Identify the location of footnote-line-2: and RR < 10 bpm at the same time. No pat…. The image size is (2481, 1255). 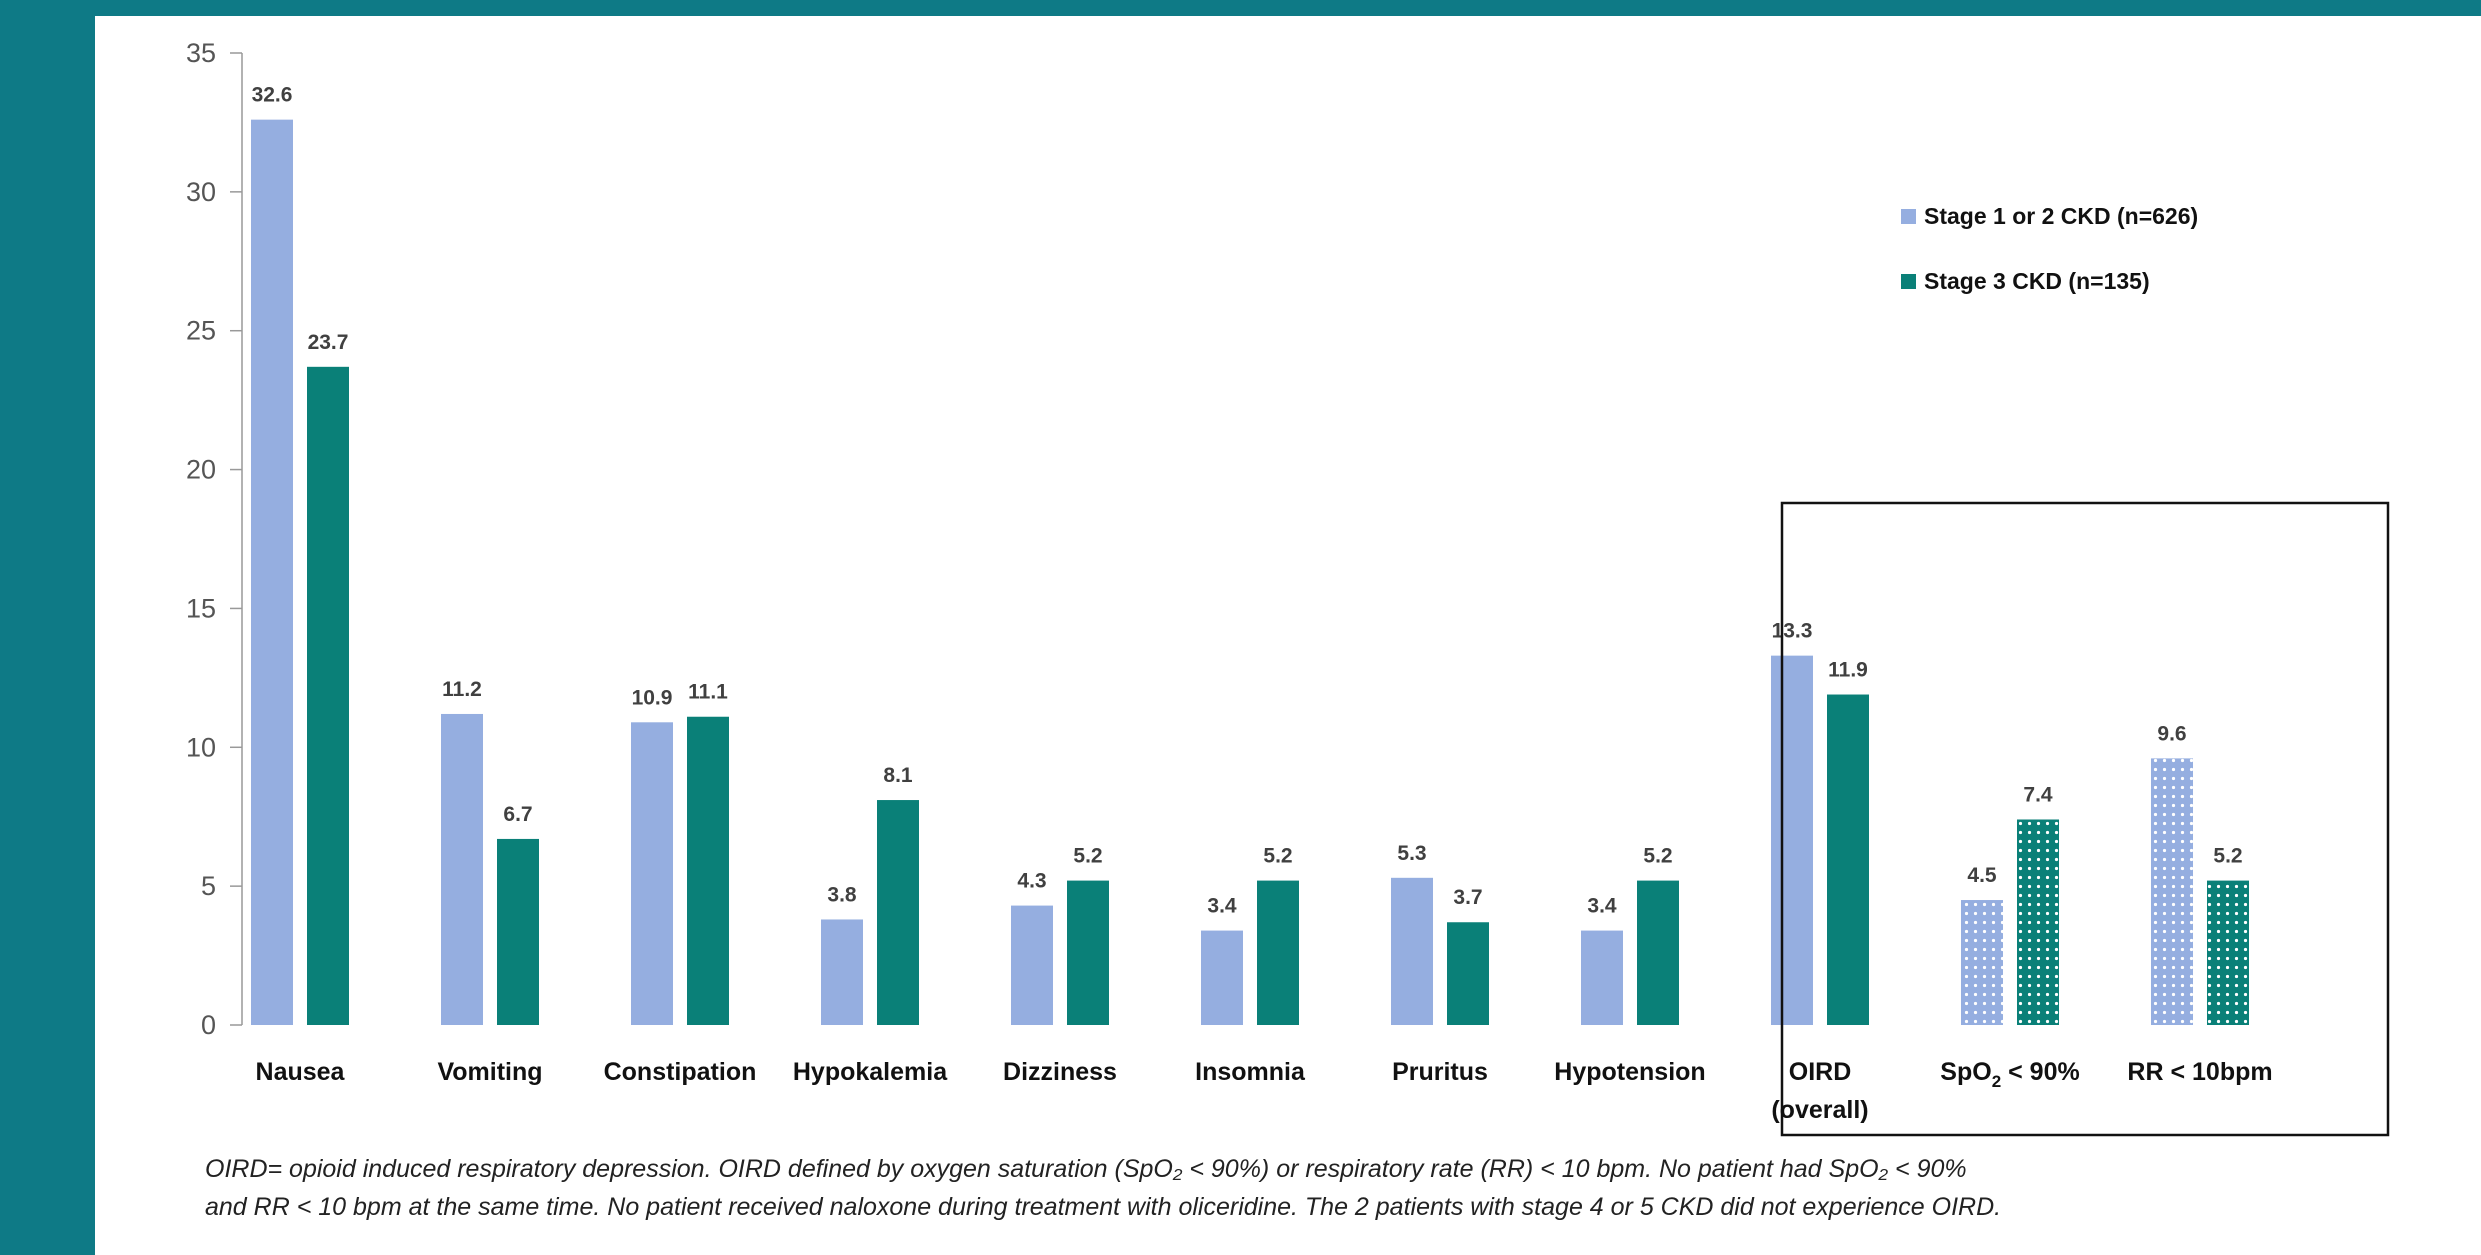
(1103, 1207).